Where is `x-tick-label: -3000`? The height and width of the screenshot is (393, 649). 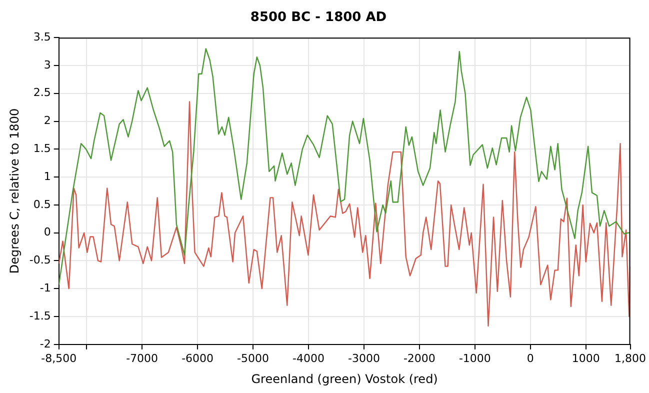 x-tick-label: -3000 is located at coordinates (364, 358).